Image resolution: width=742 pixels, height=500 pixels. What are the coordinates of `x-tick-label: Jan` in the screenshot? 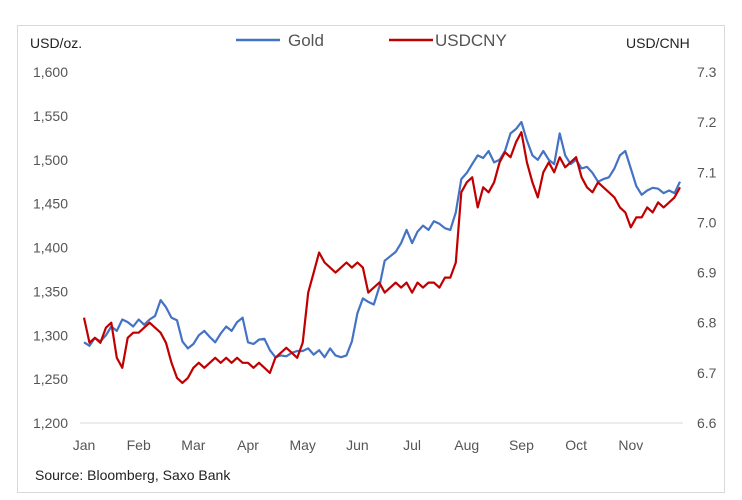 It's located at (84, 445).